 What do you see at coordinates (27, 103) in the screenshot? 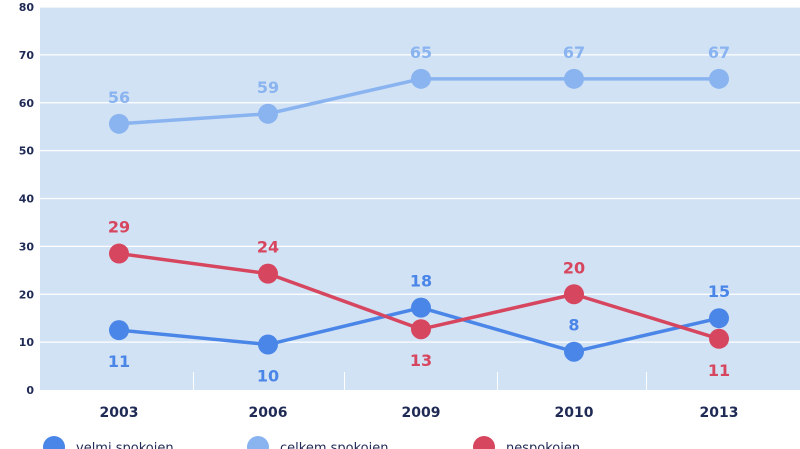
I see `y-tick-label: 60` at bounding box center [27, 103].